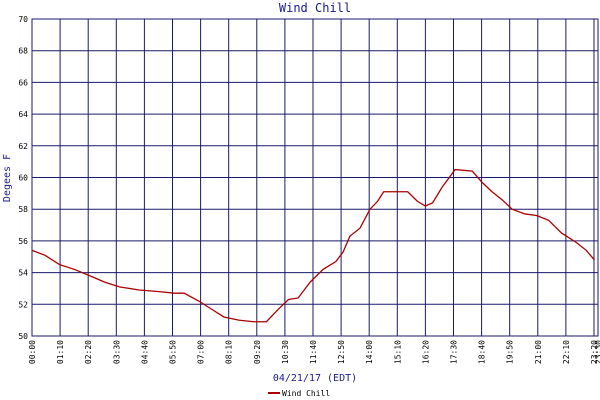 This screenshot has width=600, height=400. Describe the element at coordinates (23, 209) in the screenshot. I see `y-tick-label: 58` at that location.